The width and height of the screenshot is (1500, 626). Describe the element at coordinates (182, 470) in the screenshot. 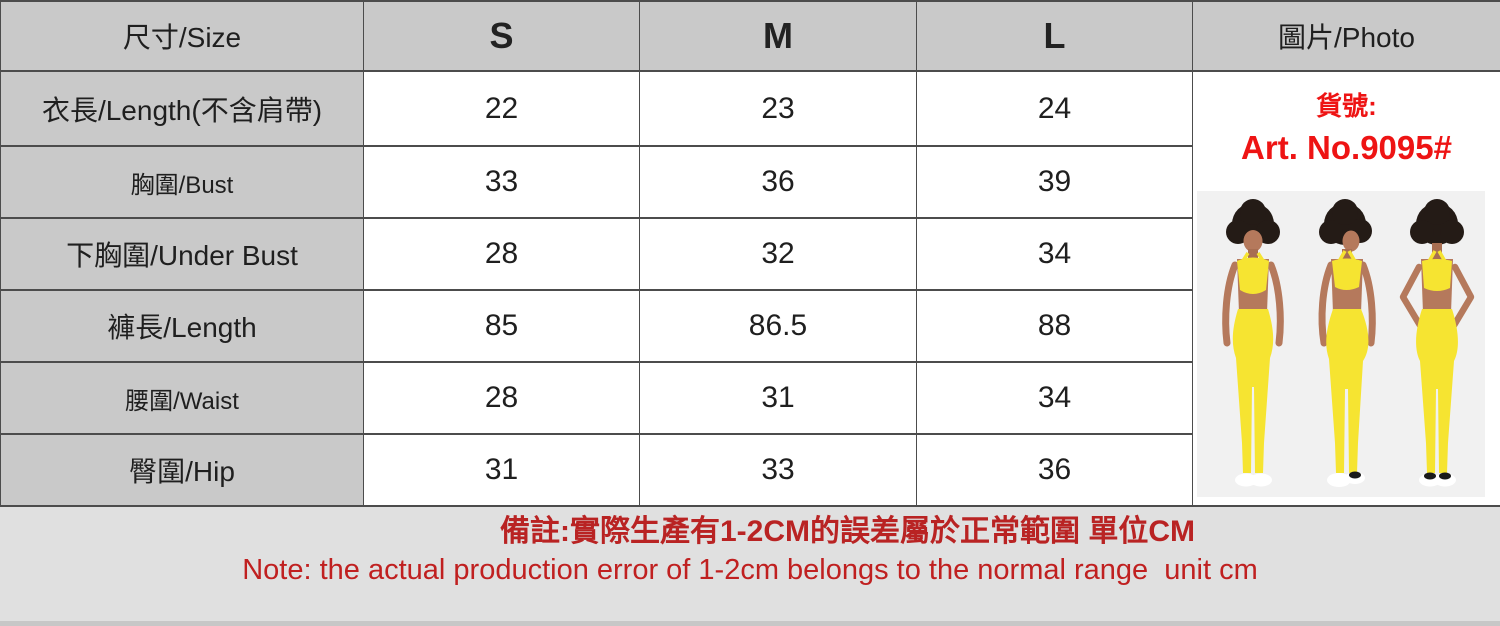

I see `row-label: 臀圍/Hip` at that location.